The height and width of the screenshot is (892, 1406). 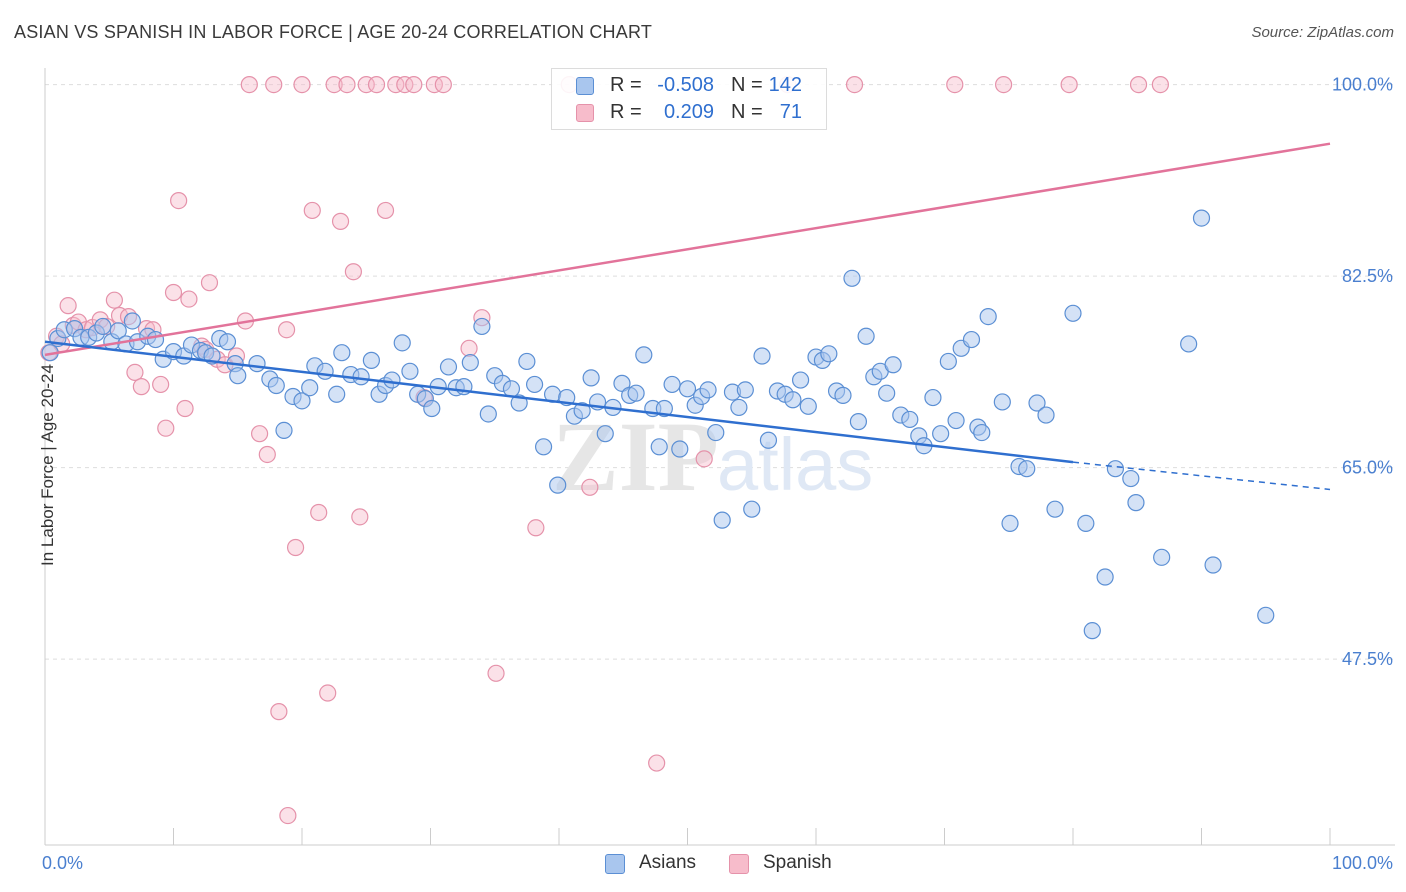 I want to click on legend-n-value-asians: 142, so click(x=785, y=85).